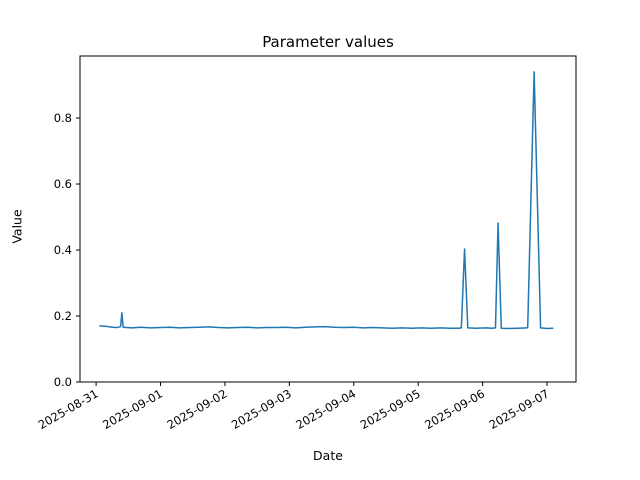 The width and height of the screenshot is (640, 480). What do you see at coordinates (390, 409) in the screenshot?
I see `x-tick-label: 2025-09-05` at bounding box center [390, 409].